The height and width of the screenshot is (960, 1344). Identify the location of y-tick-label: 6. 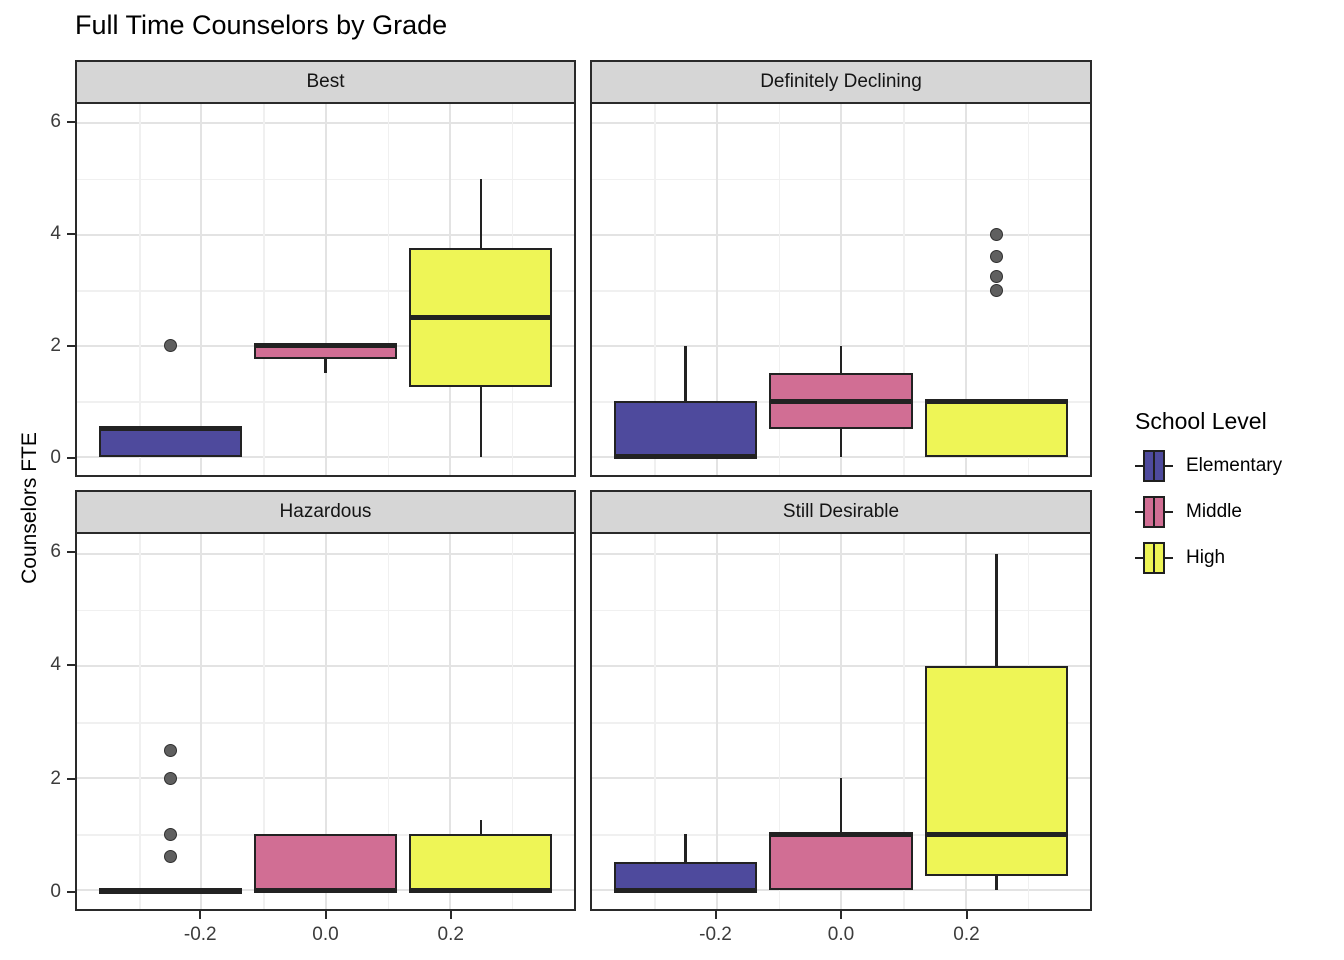
(55, 551).